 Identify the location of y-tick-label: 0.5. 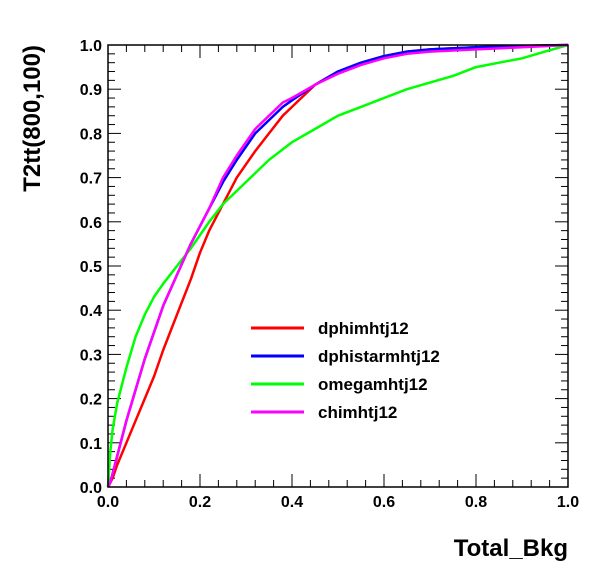
(91, 267).